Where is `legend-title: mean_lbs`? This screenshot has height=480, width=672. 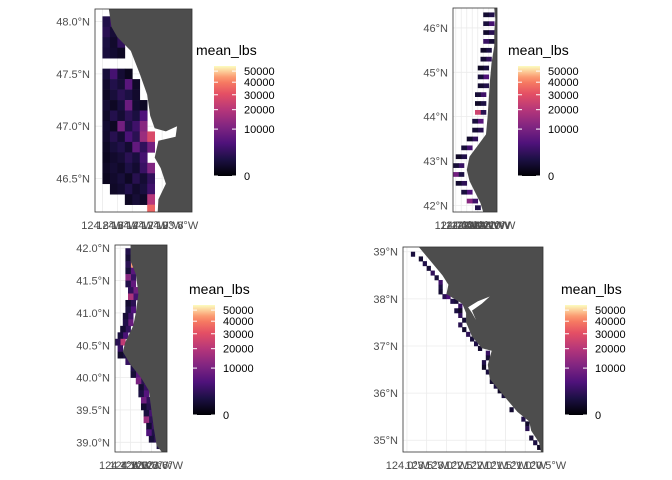
legend-title: mean_lbs is located at coordinates (219, 289).